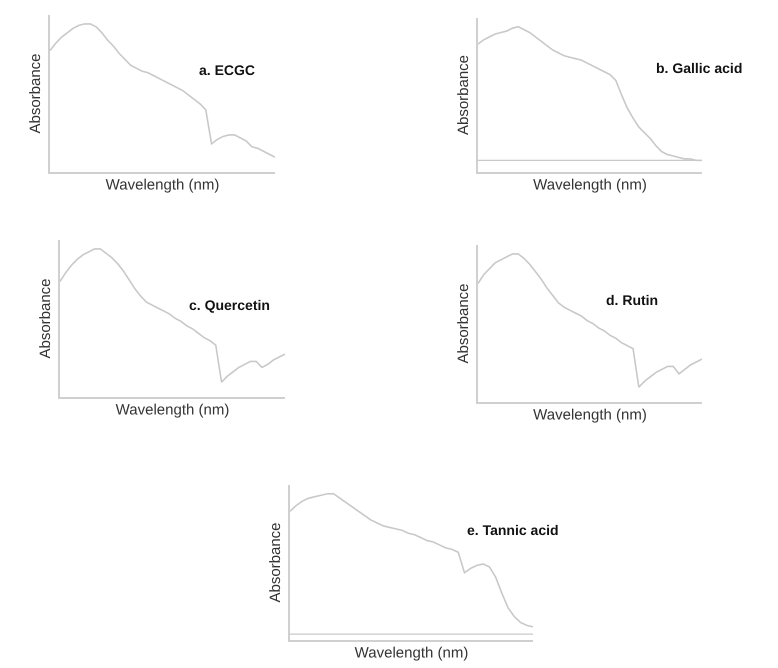 This screenshot has height=668, width=778. I want to click on text: d. Rutin, so click(632, 300).